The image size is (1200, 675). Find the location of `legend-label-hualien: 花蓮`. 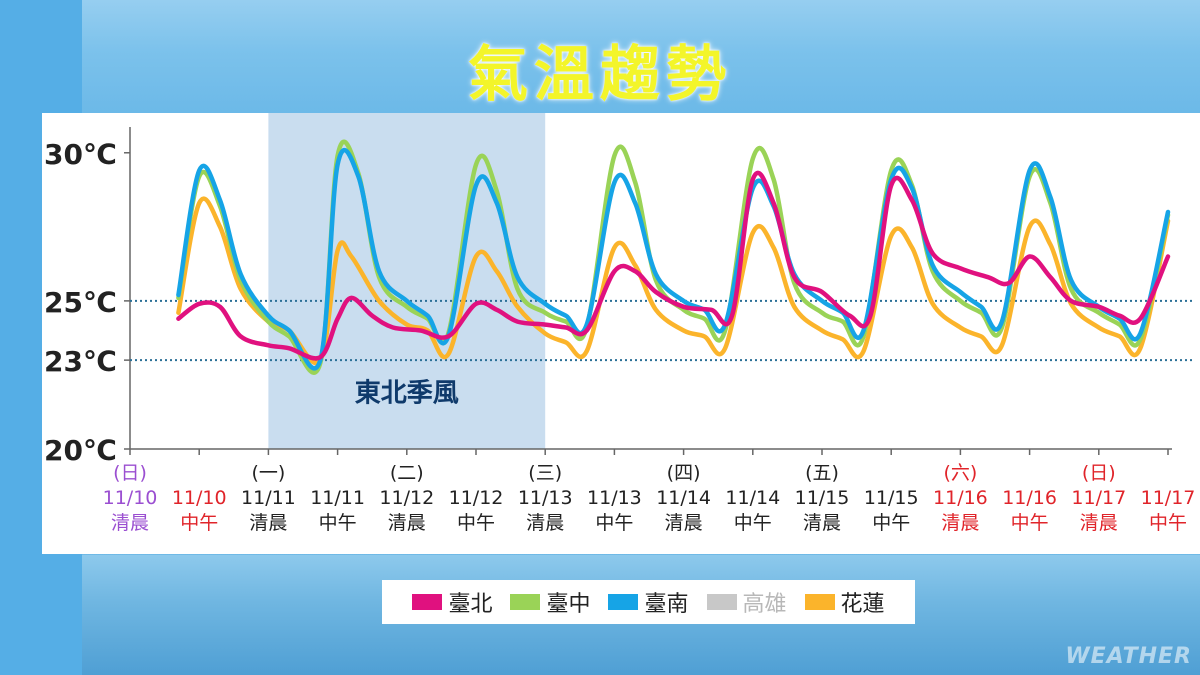

legend-label-hualien: 花蓮 is located at coordinates (862, 604).